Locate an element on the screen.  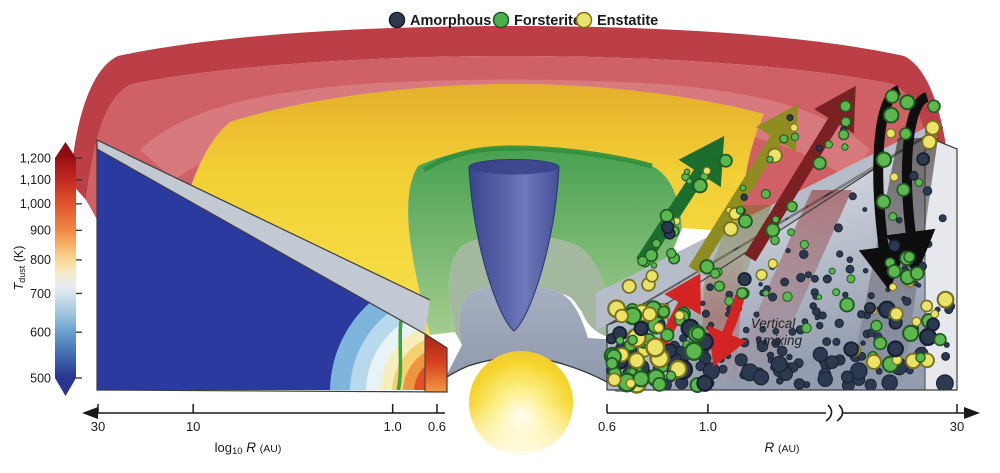
axis-right-tick-label: 30 is located at coordinates (957, 426).